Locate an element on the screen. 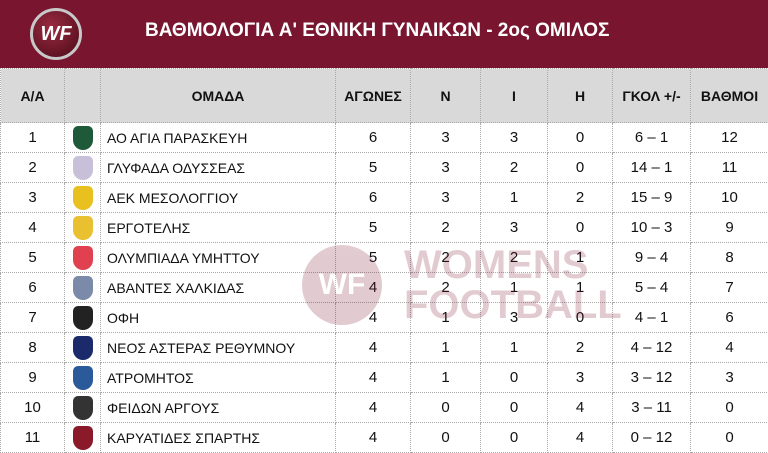 This screenshot has width=768, height=453. cell-pts: 12 is located at coordinates (729, 137).